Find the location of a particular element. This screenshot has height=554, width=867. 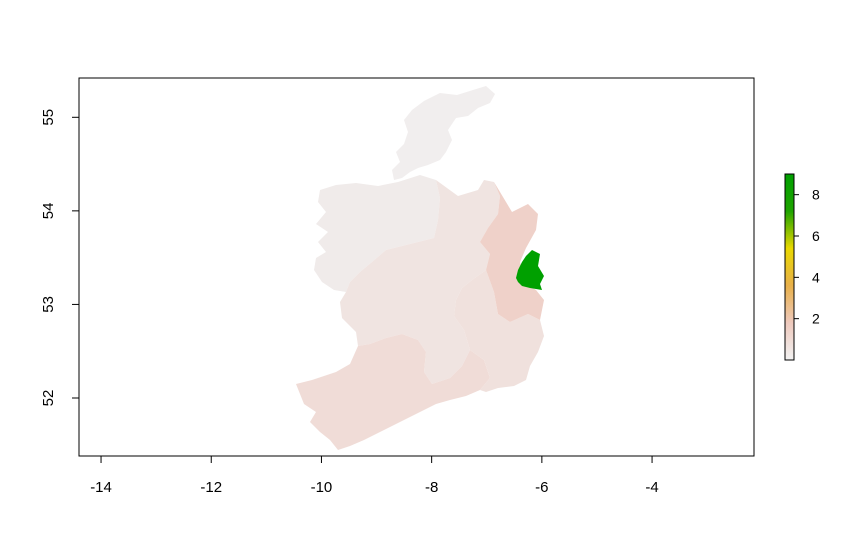

colorbar-tick-label: 8 is located at coordinates (816, 195).